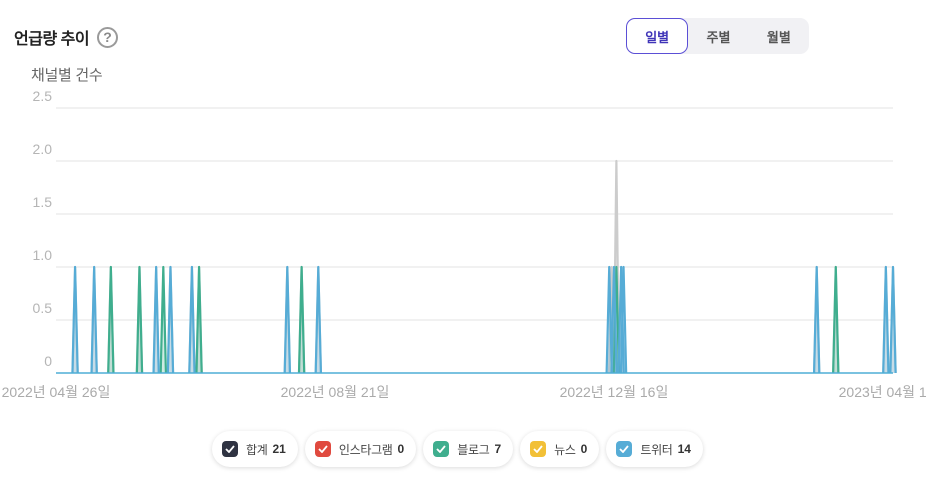 This screenshot has width=927, height=498. Describe the element at coordinates (883, 392) in the screenshot. I see `x-tick-label: 2023년 04월 12일` at that location.